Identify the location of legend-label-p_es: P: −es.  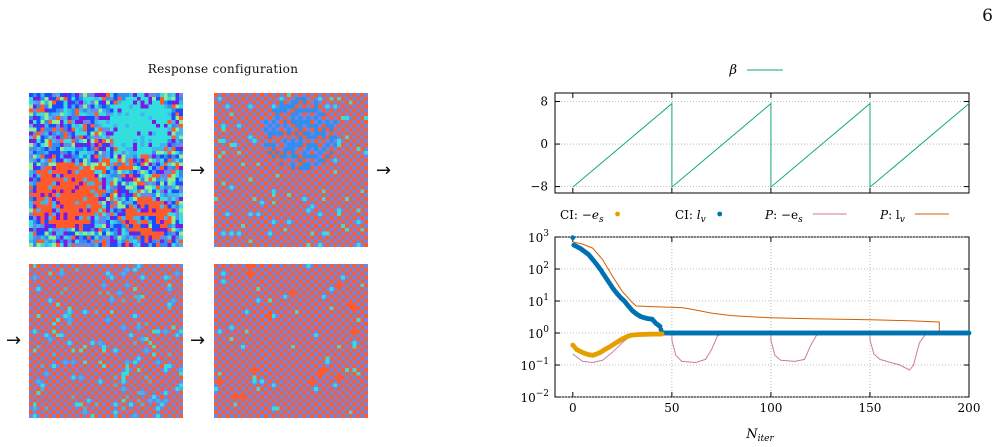
(783, 216).